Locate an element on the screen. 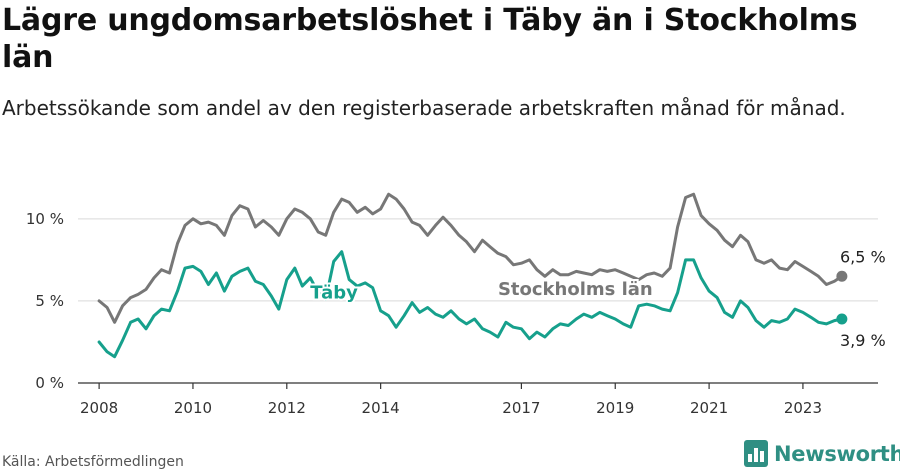 This screenshot has height=474, width=900. newsworthy-logo: Newsworthy is located at coordinates (822, 453).